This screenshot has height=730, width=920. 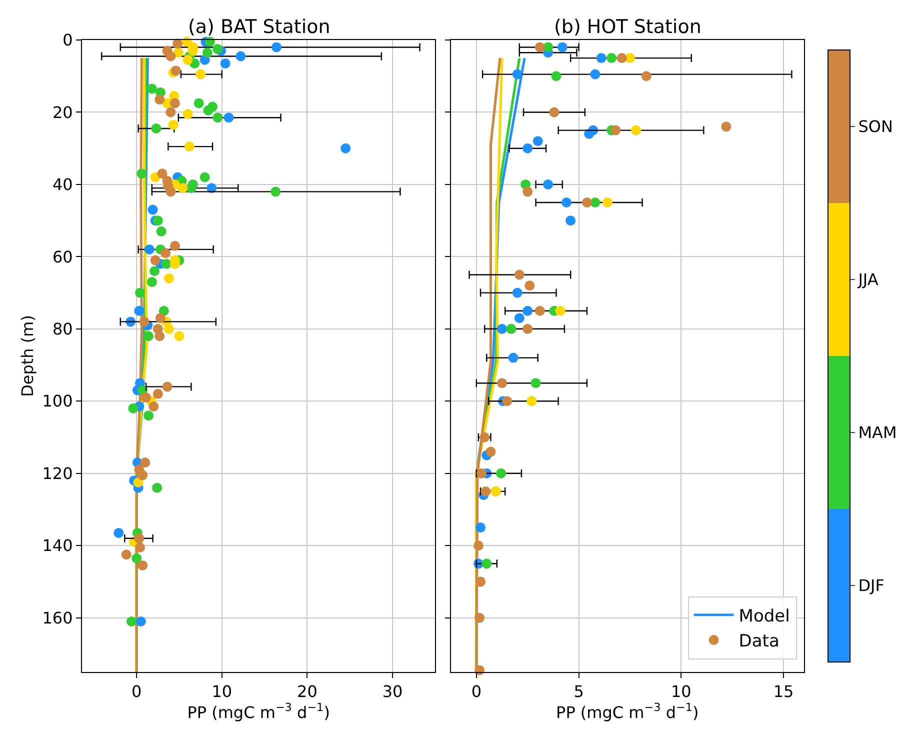 I want to click on legend-label: Model, so click(x=764, y=616).